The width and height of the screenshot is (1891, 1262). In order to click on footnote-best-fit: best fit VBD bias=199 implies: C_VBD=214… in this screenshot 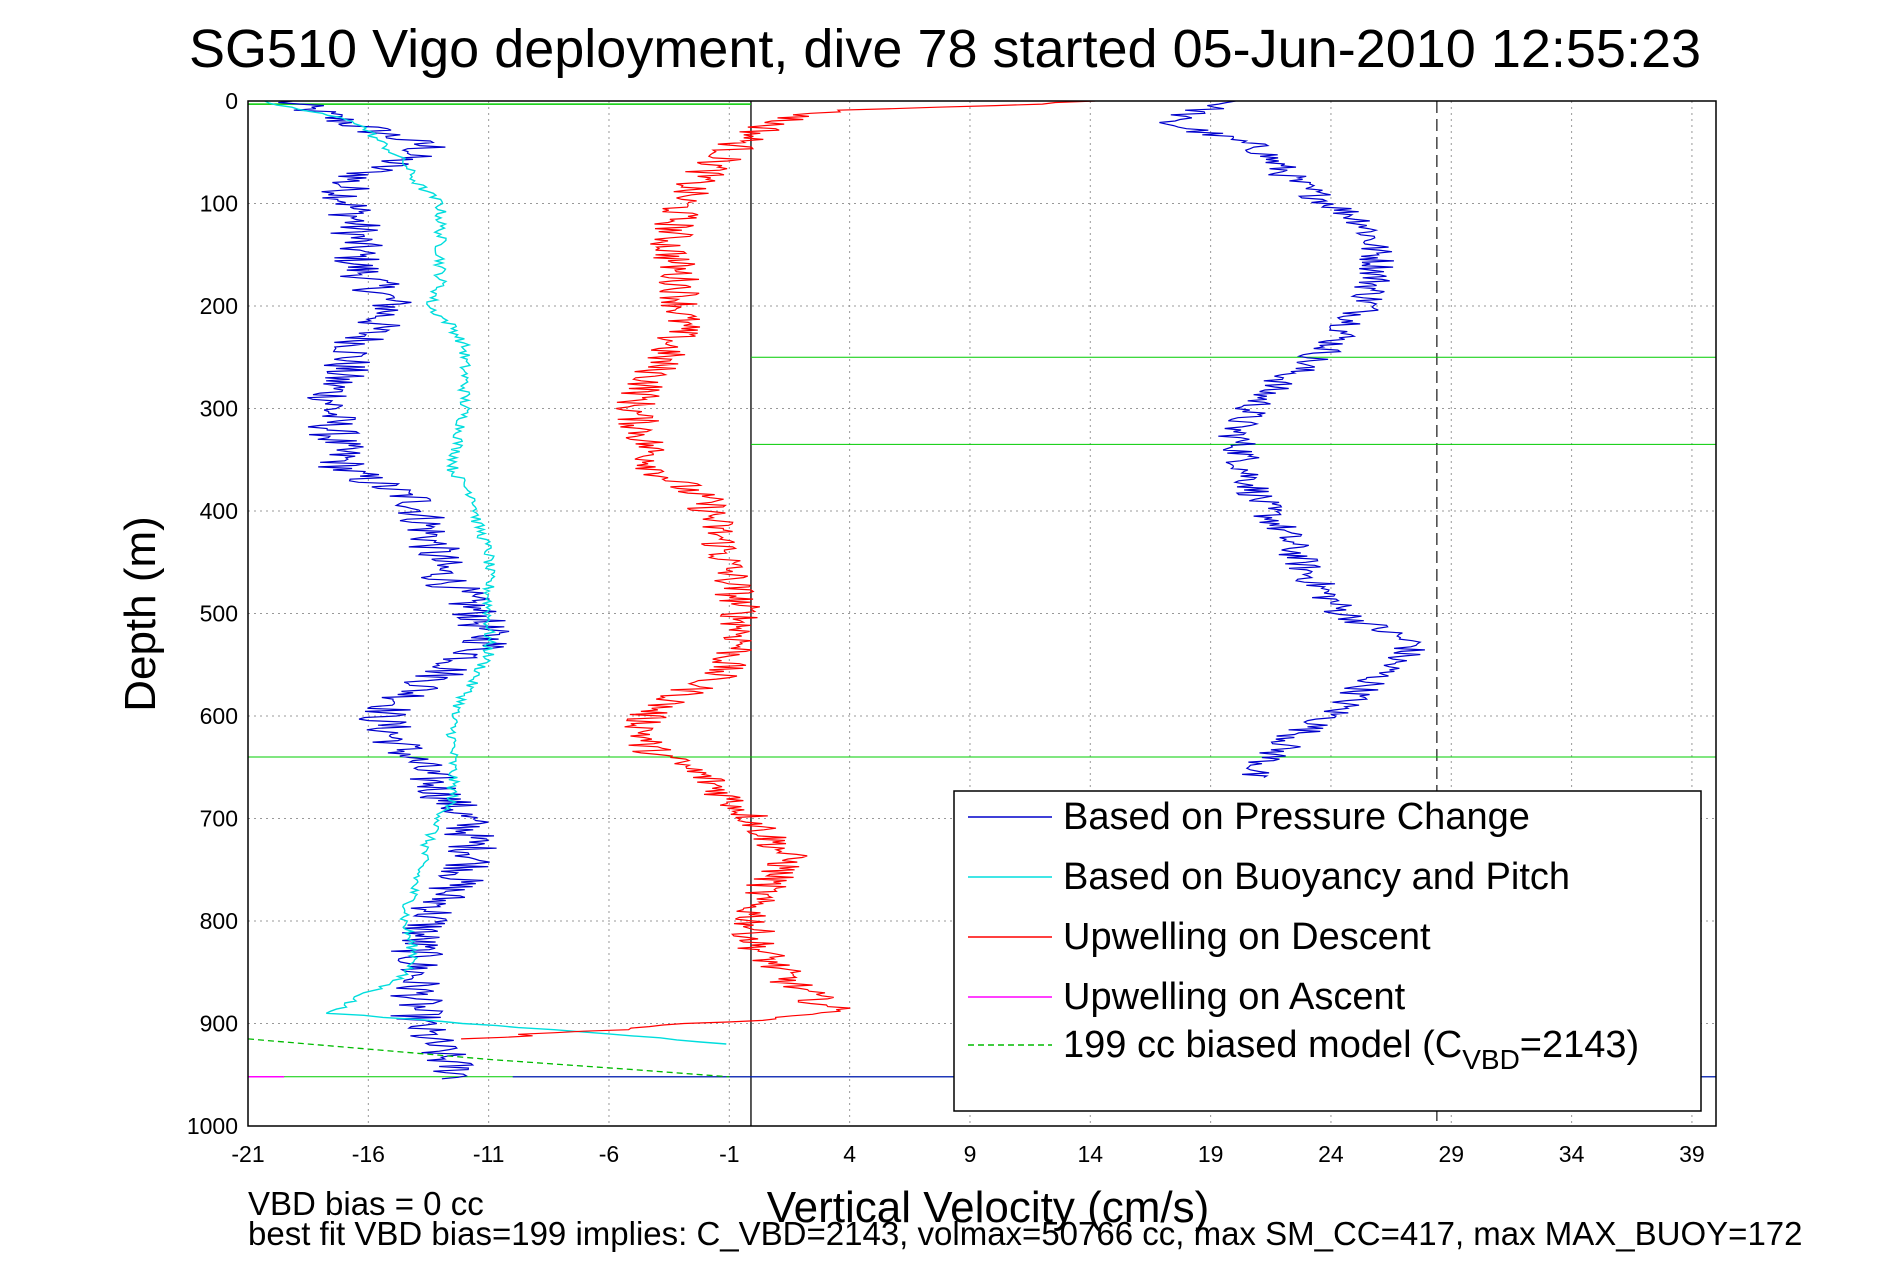, I will do `click(1025, 1233)`.